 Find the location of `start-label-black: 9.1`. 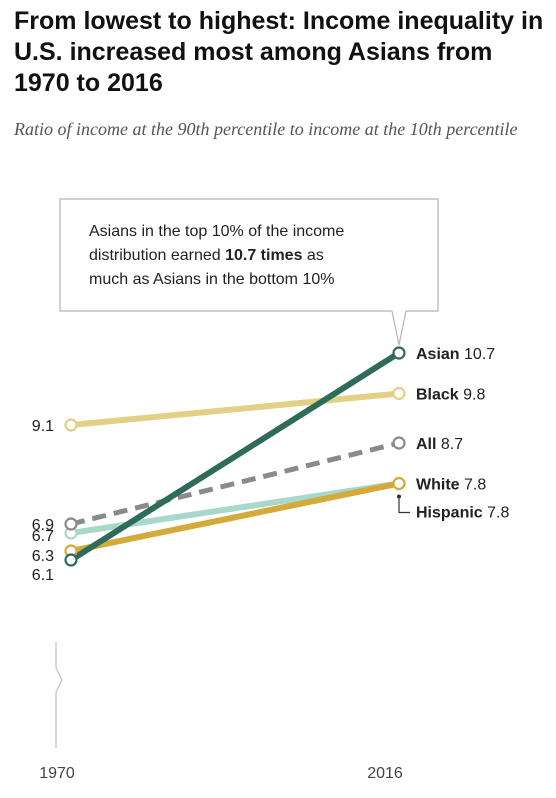

start-label-black: 9.1 is located at coordinates (43, 426).